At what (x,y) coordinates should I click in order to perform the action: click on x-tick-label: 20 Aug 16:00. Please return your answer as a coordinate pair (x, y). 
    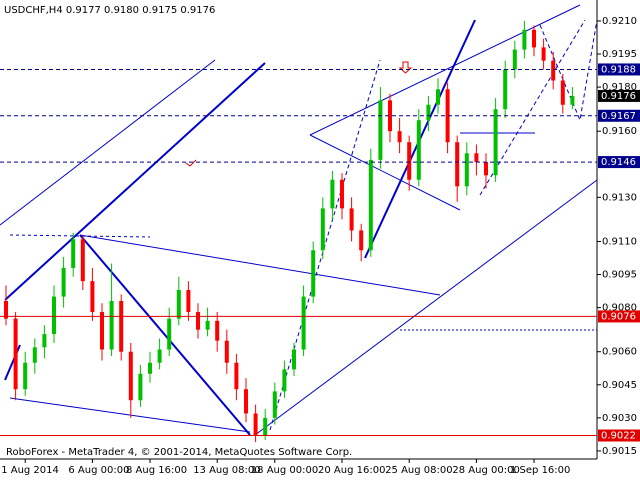
    Looking at the image, I should click on (351, 470).